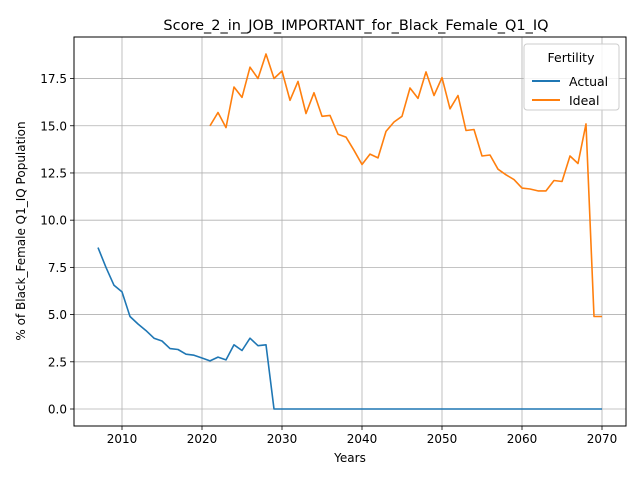  What do you see at coordinates (57, 315) in the screenshot?
I see `y-tick-label: 5.0` at bounding box center [57, 315].